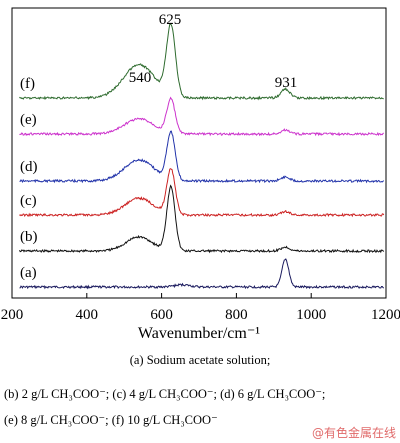 The width and height of the screenshot is (400, 443). I want to click on series-line-b, so click(202, 219).